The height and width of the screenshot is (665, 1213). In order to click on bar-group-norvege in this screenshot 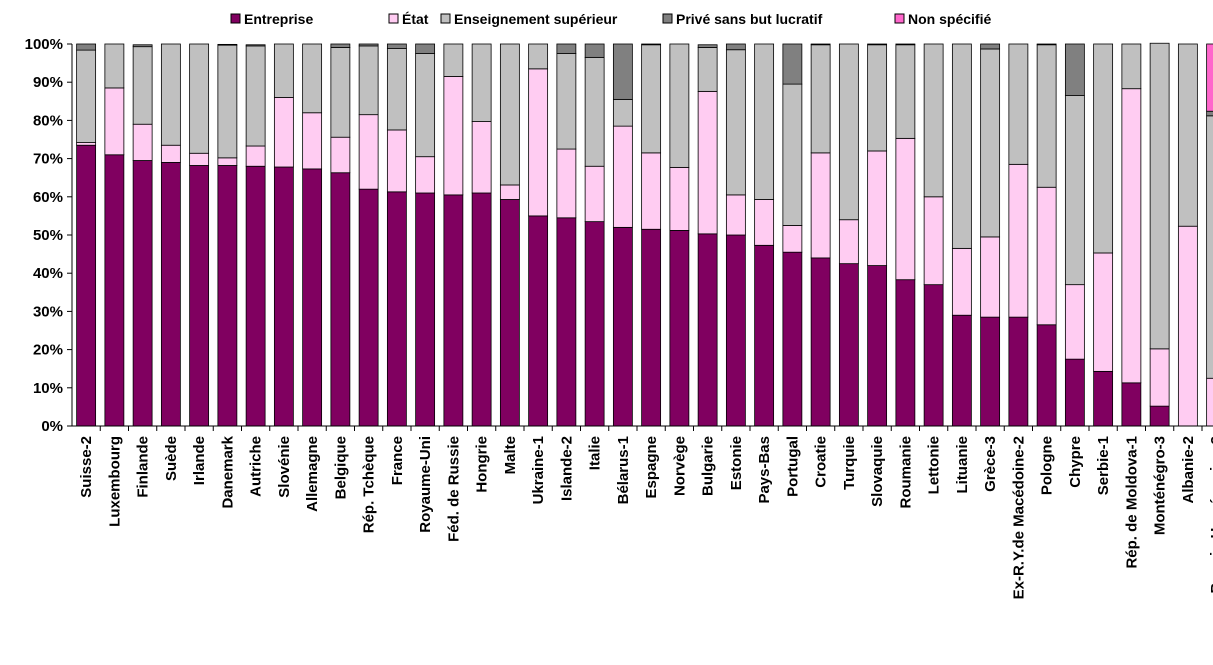, I will do `click(679, 235)`.